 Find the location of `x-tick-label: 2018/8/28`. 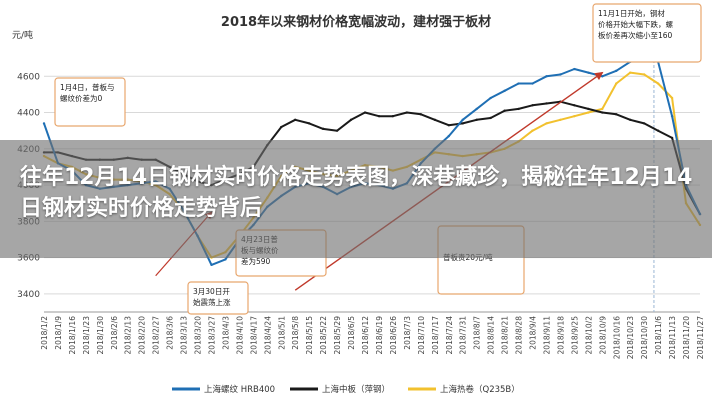

x-tick-label: 2018/8/28 is located at coordinates (519, 335).